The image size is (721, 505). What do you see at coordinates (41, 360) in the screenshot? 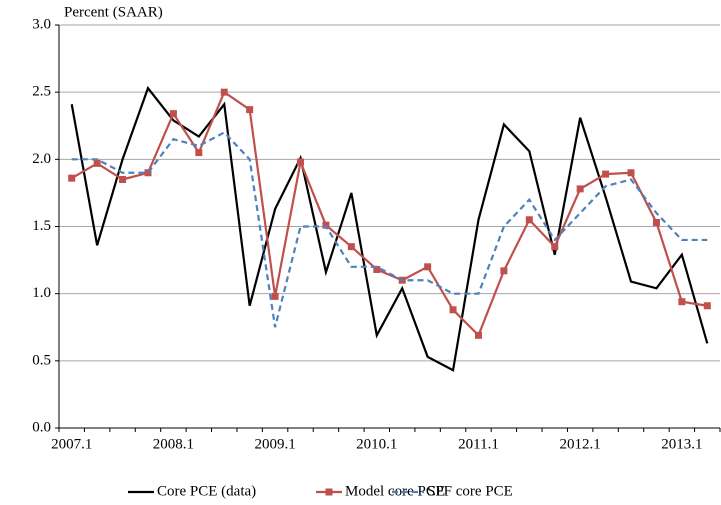
I see `y-tick-label: 0.5` at bounding box center [41, 360].